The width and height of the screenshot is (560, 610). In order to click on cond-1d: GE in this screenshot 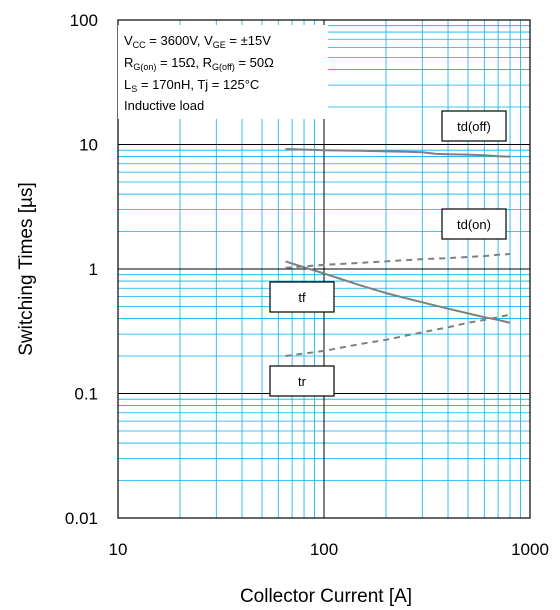, I will do `click(219, 45)`.